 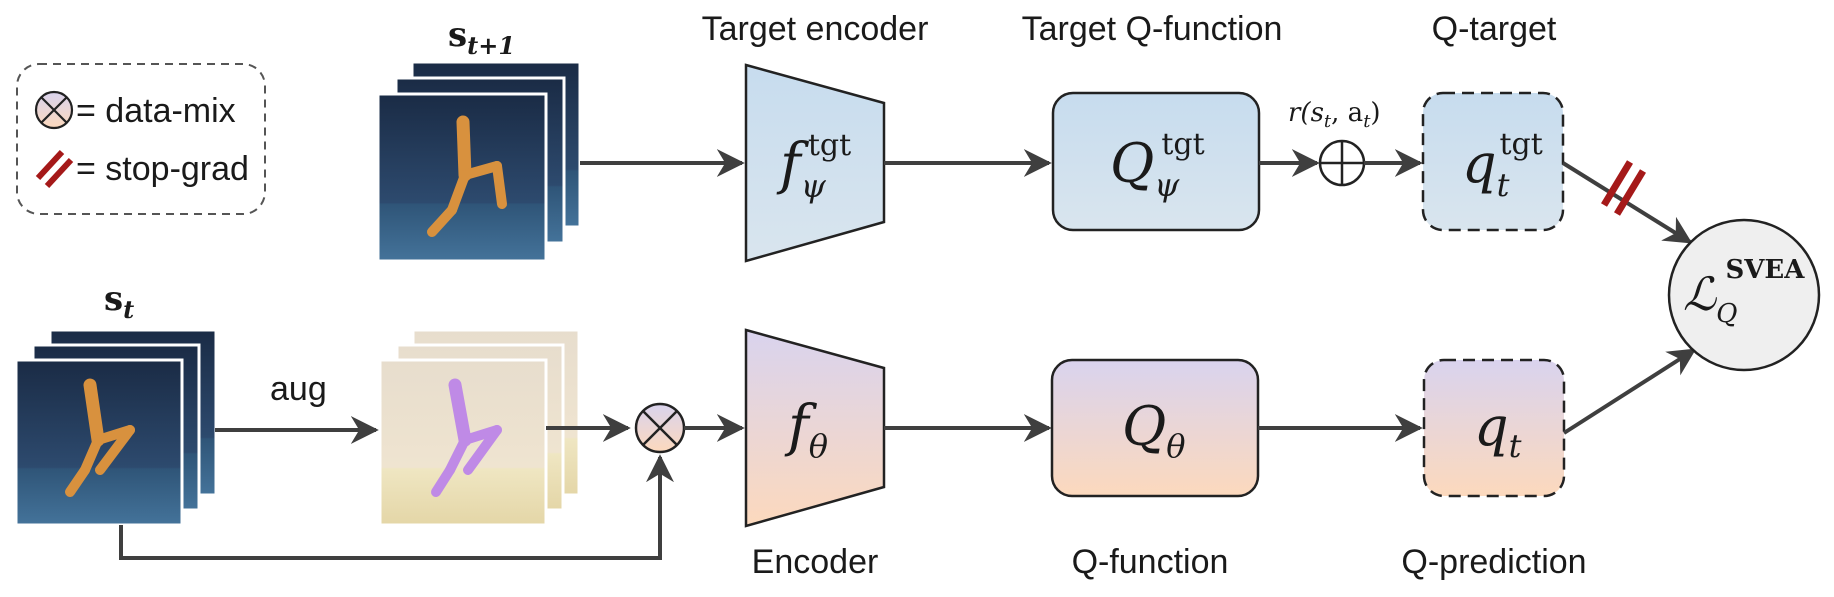 What do you see at coordinates (481, 37) in the screenshot?
I see `state-next-label: st+1` at bounding box center [481, 37].